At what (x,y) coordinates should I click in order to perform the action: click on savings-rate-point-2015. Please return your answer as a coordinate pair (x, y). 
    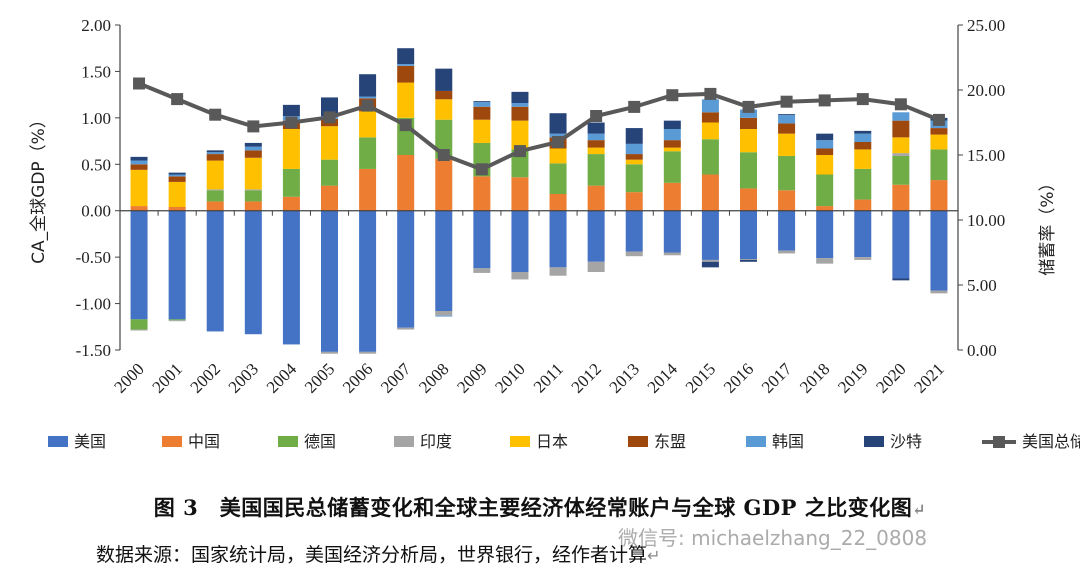
    Looking at the image, I should click on (710, 93).